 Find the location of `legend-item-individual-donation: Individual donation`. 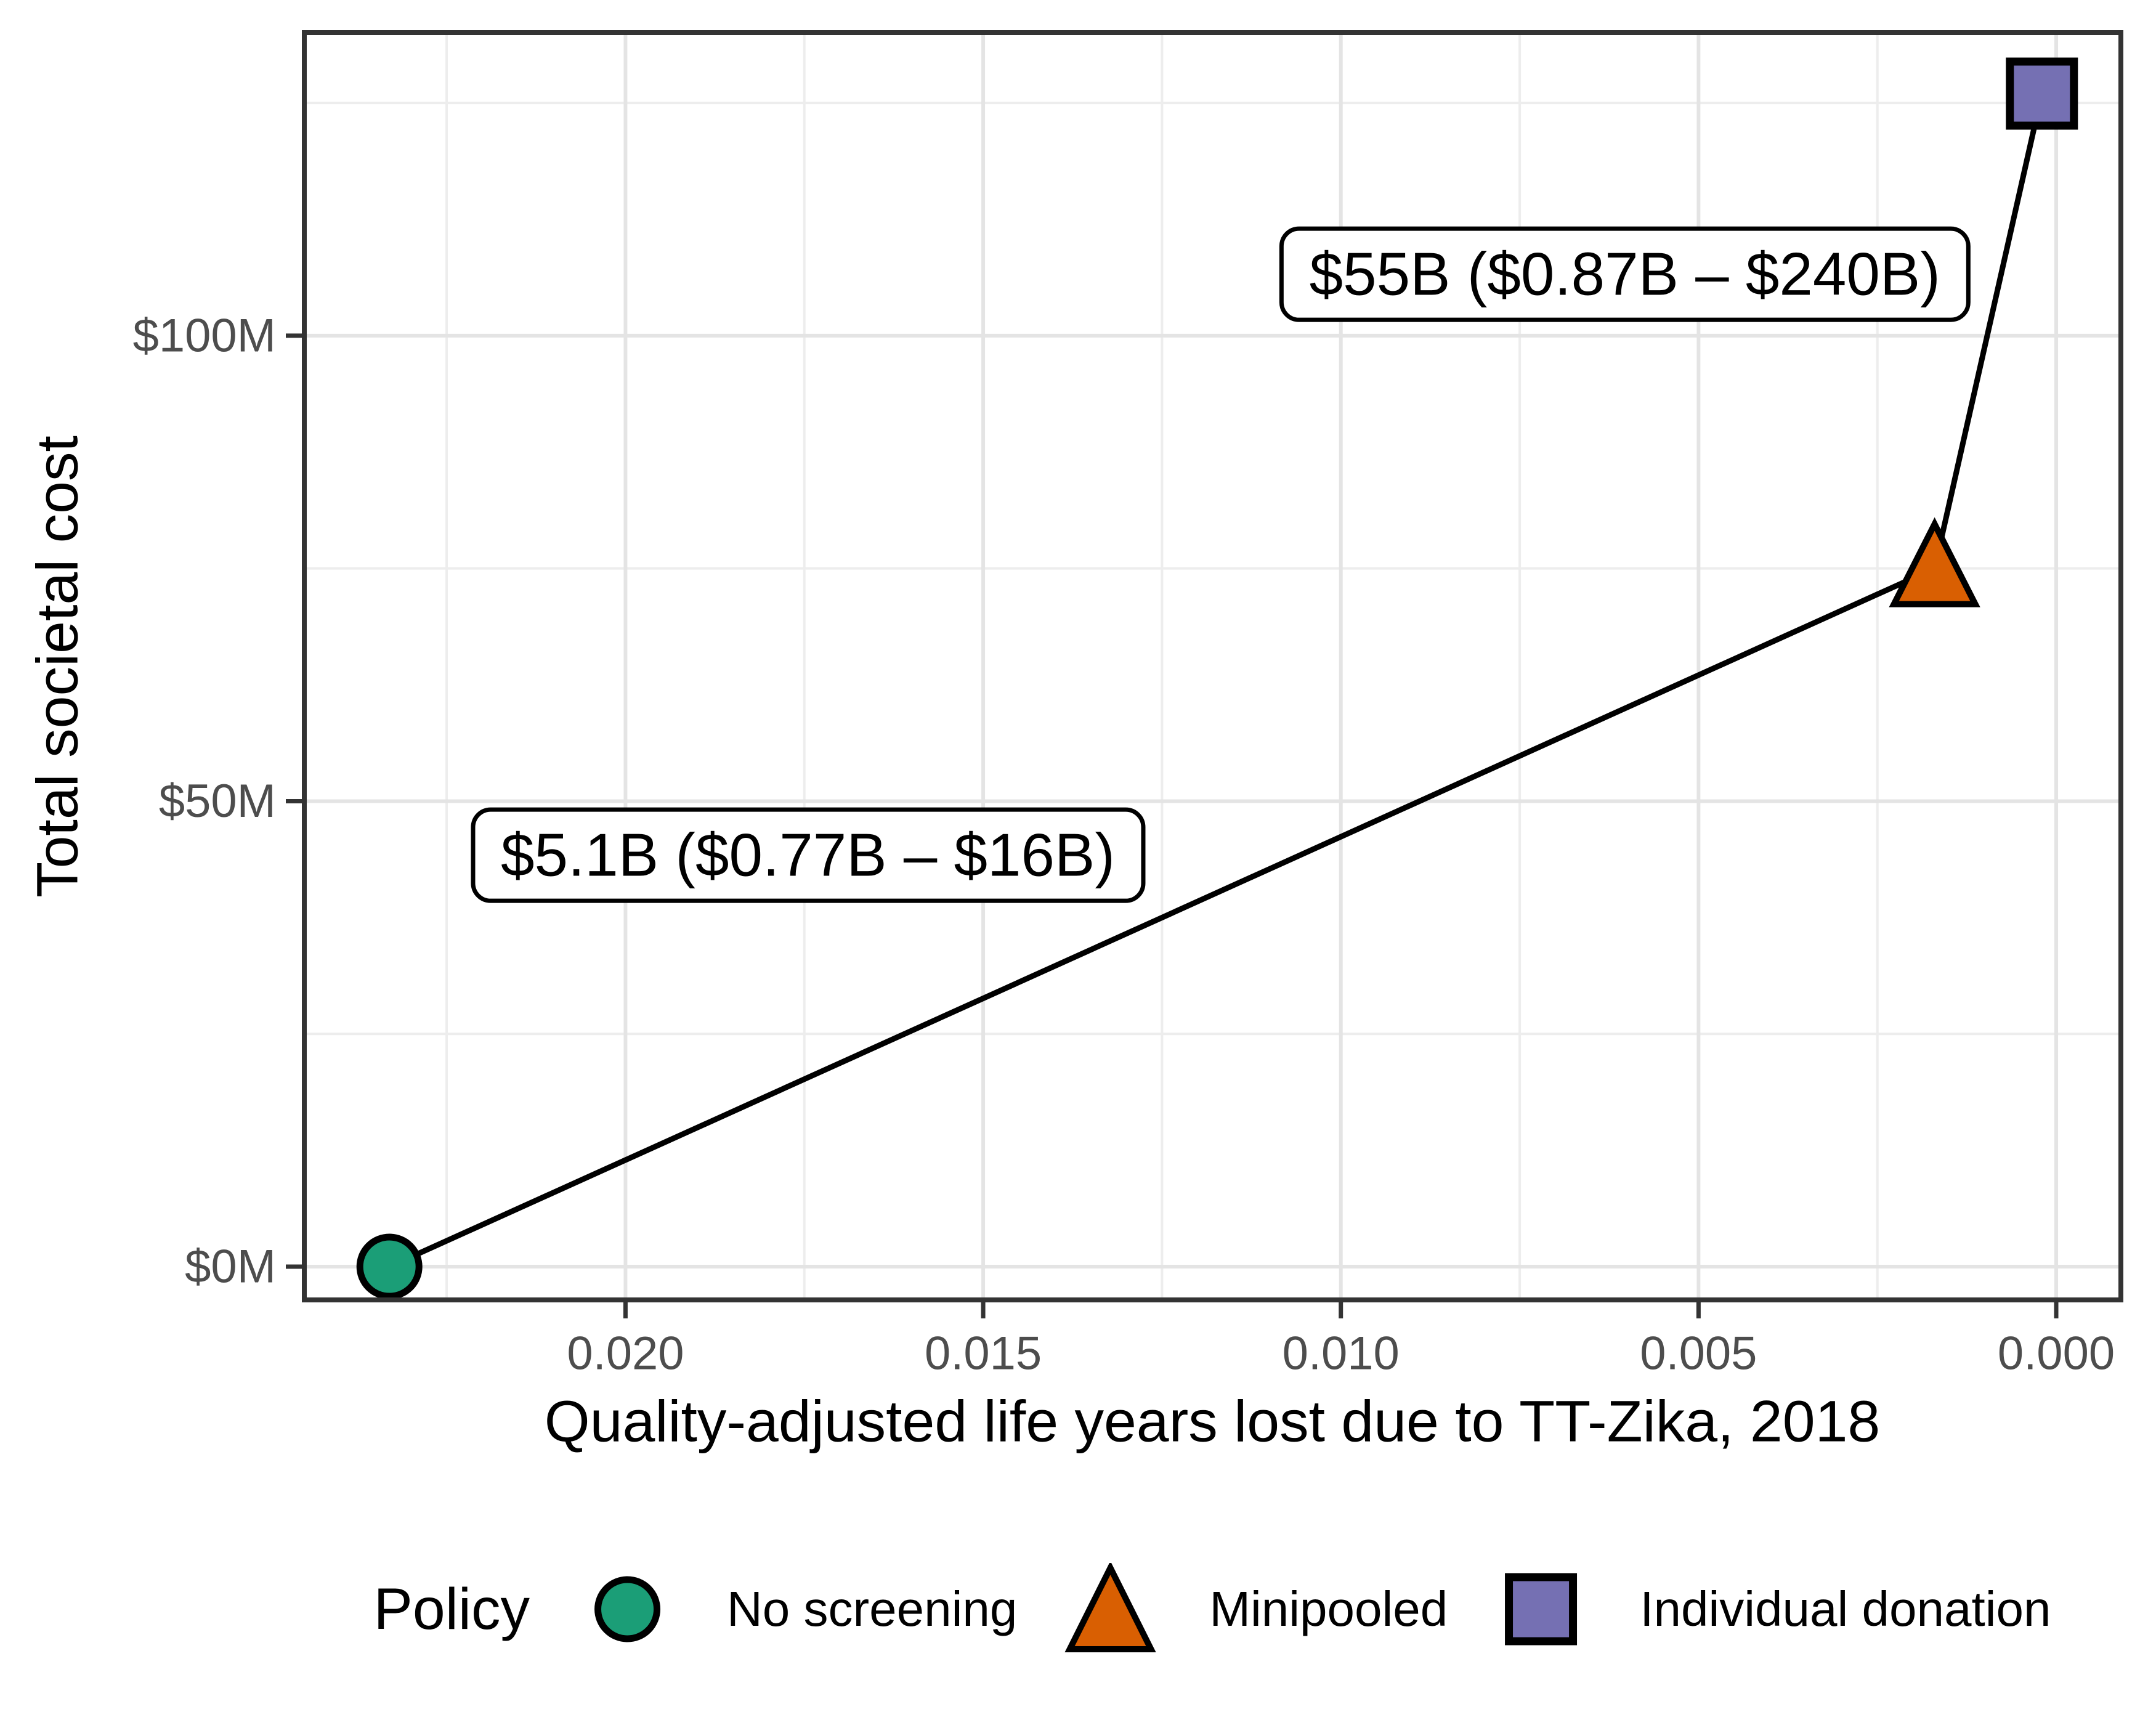

legend-item-individual-donation: Individual donation is located at coordinates (1772, 1609).